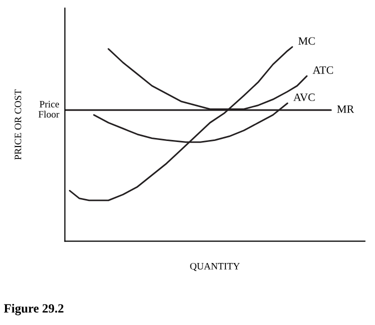 This screenshot has height=325, width=375. I want to click on series-label: MC, so click(306, 41).